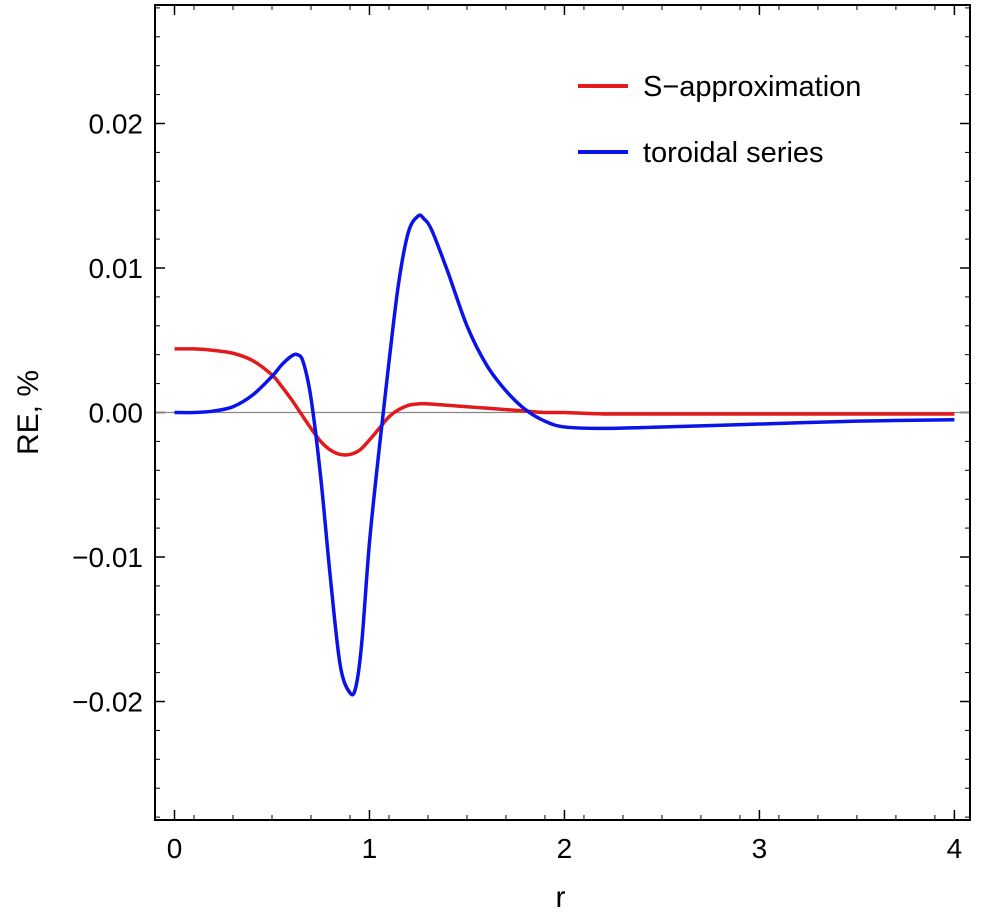  Describe the element at coordinates (116, 268) in the screenshot. I see `y-tick-label: 0.01` at that location.